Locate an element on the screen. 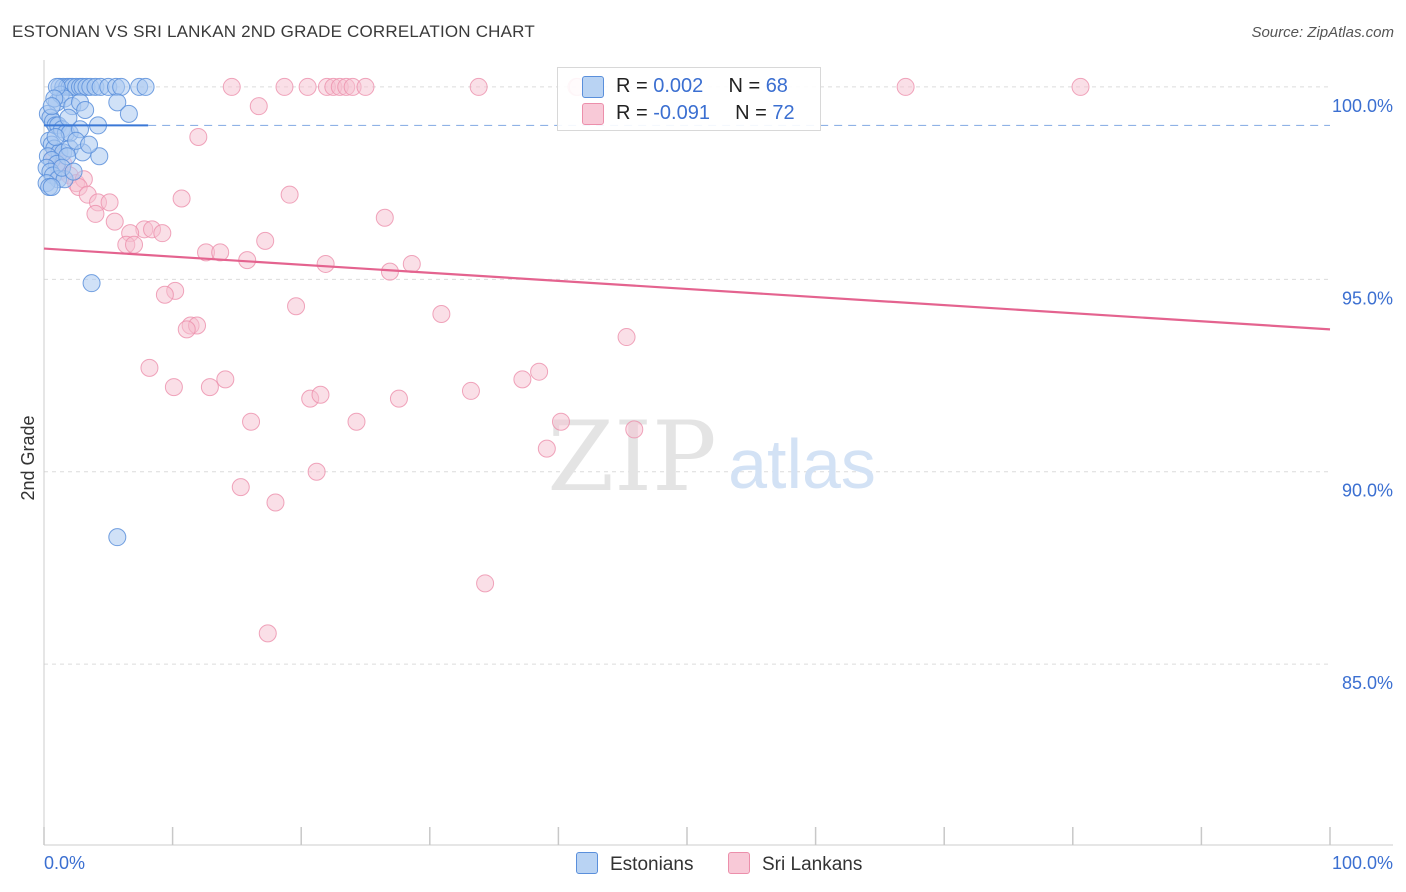 The image size is (1406, 892). legend-swatch-estonians is located at coordinates (593, 87).